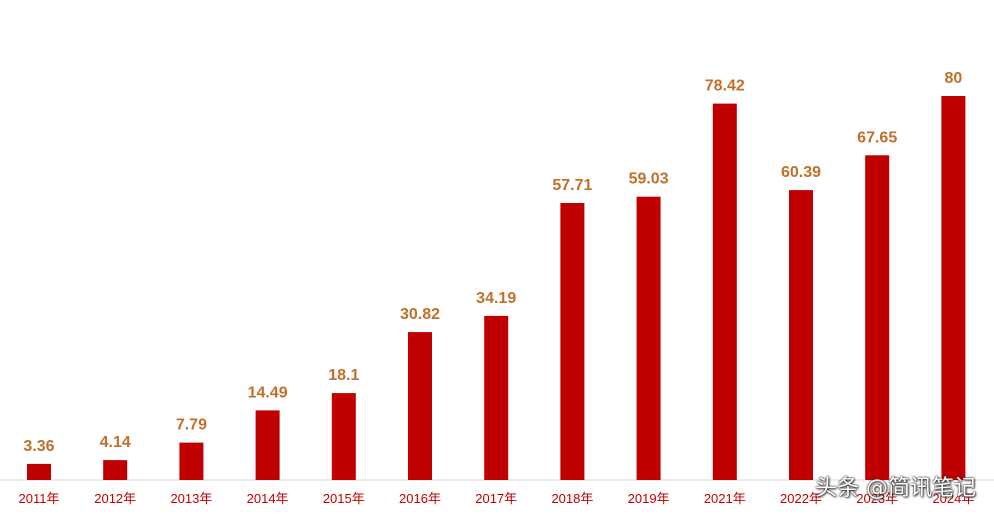 This screenshot has height=514, width=994. Describe the element at coordinates (344, 498) in the screenshot. I see `x-tick-label: 2015年` at that location.